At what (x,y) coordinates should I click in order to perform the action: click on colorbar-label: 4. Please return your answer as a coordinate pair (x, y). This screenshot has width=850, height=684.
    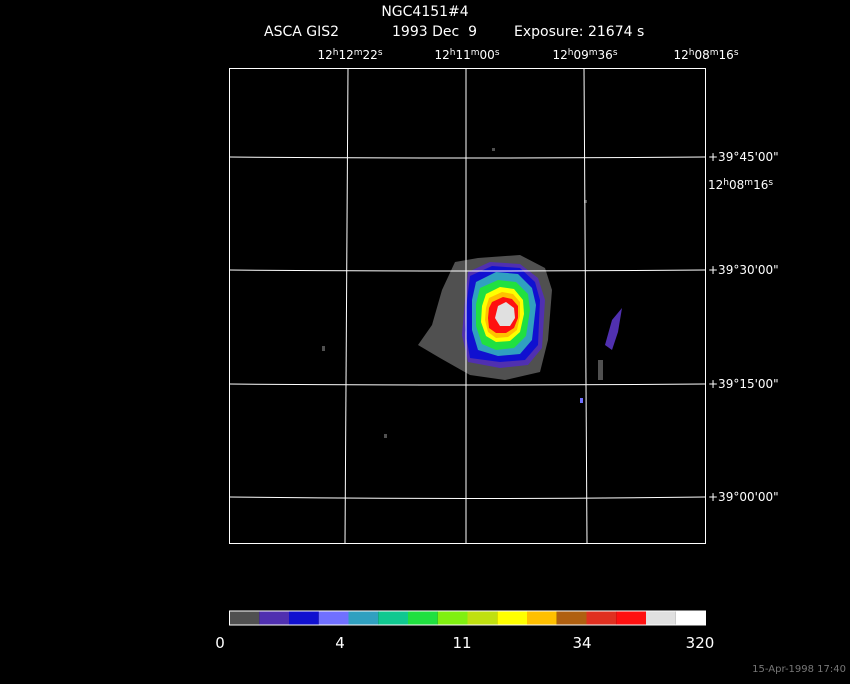
    Looking at the image, I should click on (340, 643).